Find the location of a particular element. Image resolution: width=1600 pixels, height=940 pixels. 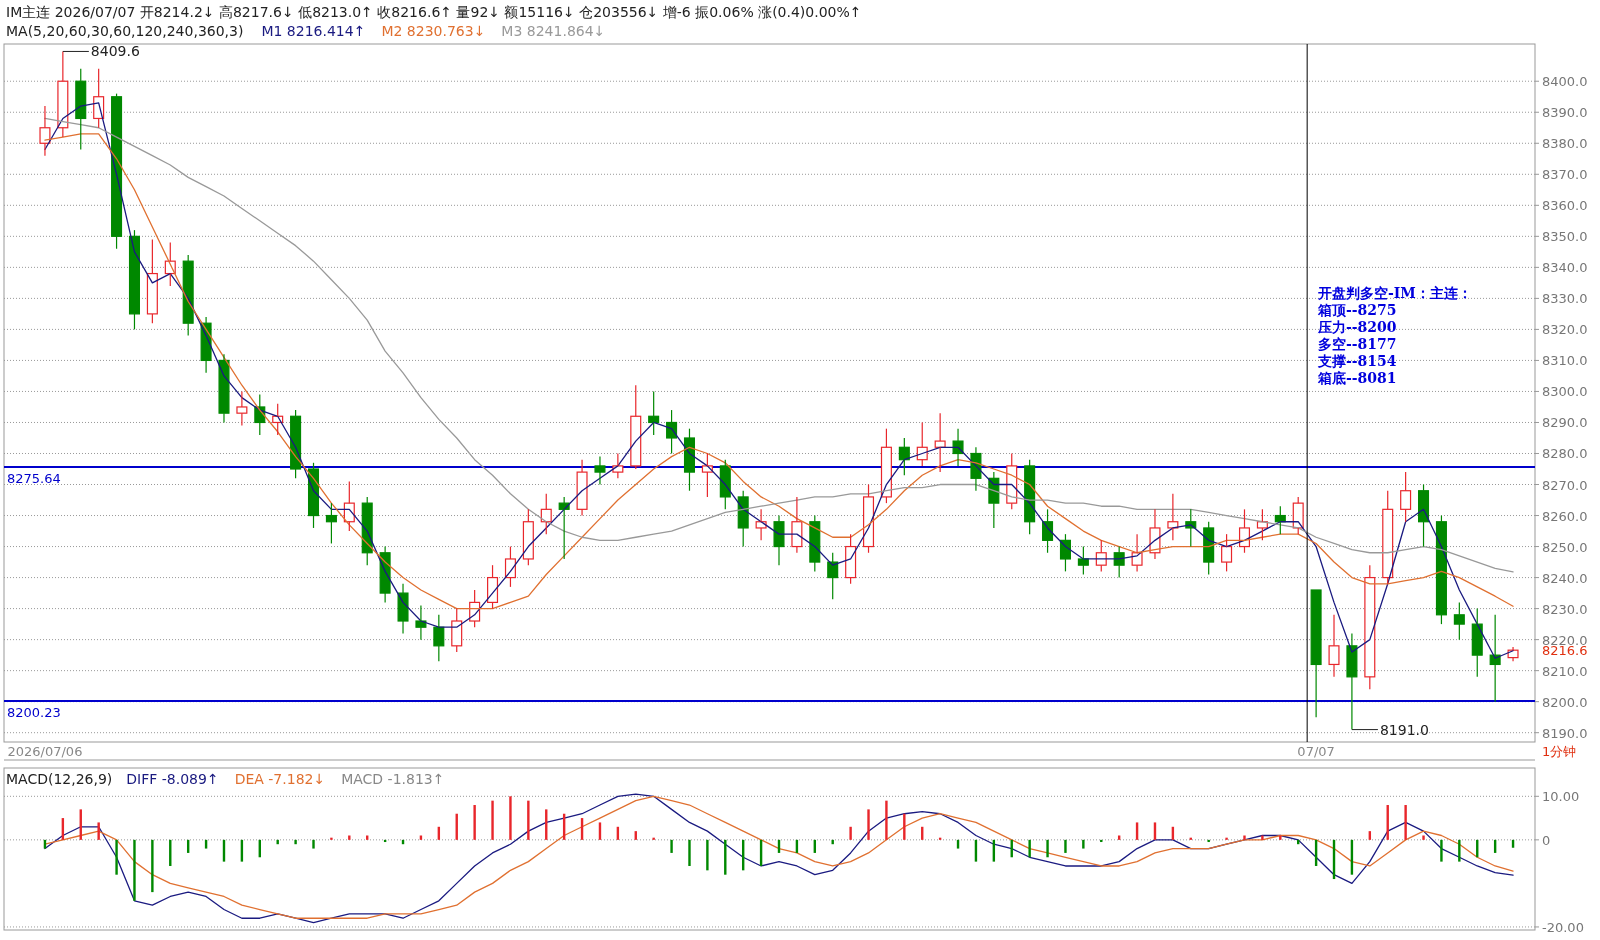

chart-title: MACD(12,26,9) is located at coordinates (59, 779).